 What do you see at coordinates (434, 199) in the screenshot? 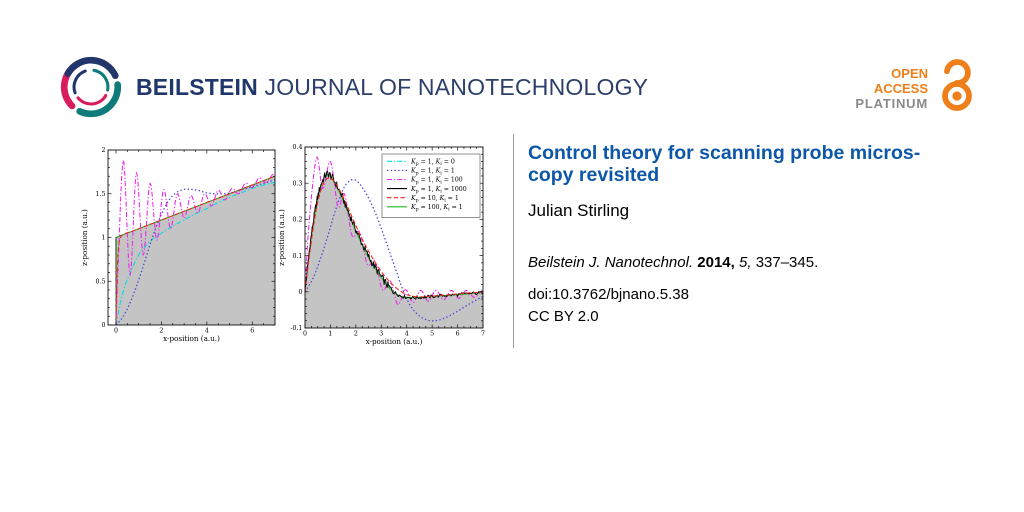
I see `legend-label: Kp = 10, Ki = 1` at bounding box center [434, 199].